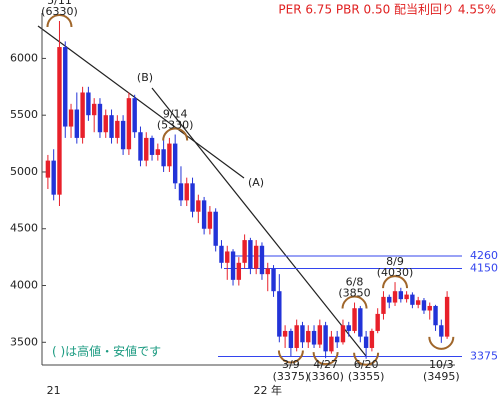 This screenshot has width=500, height=400. What do you see at coordinates (24, 341) in the screenshot?
I see `y-tick-label: 3500` at bounding box center [24, 341].